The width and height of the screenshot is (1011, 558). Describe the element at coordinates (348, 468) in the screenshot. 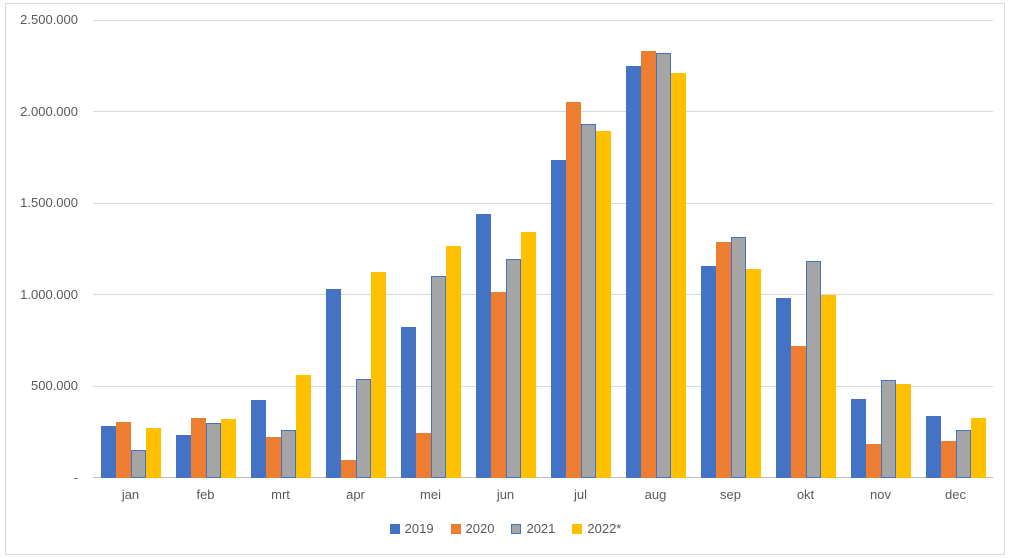

I see `bar-2020-apr` at that location.